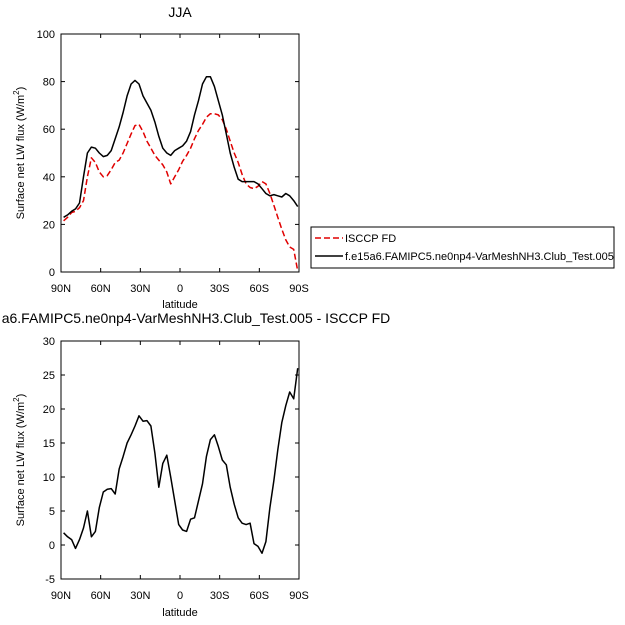 The width and height of the screenshot is (625, 625). I want to click on top-y-axis-title: Surface net LW flux (W/m2), so click(19, 153).